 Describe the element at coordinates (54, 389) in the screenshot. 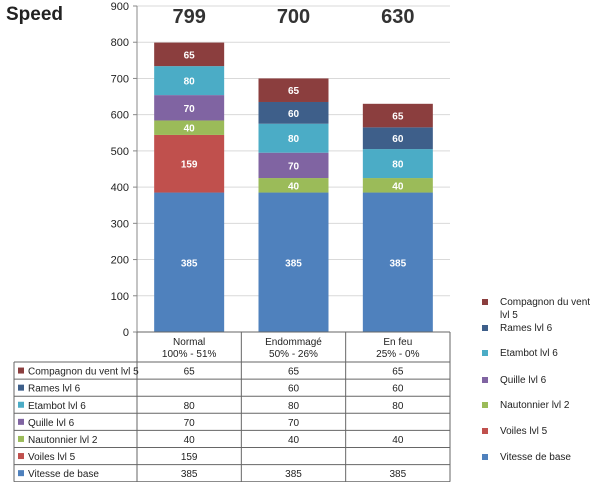

I see `table-row-label: Rames lvl 6` at that location.